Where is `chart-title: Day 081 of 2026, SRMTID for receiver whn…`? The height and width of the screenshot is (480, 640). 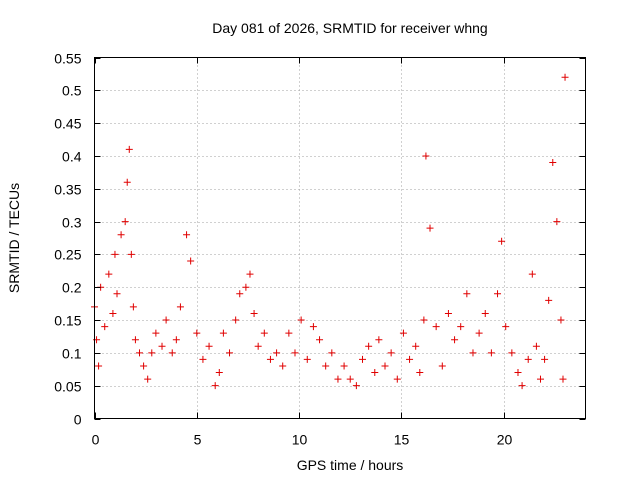
chart-title: Day 081 of 2026, SRMTID for receiver whn… is located at coordinates (349, 28).